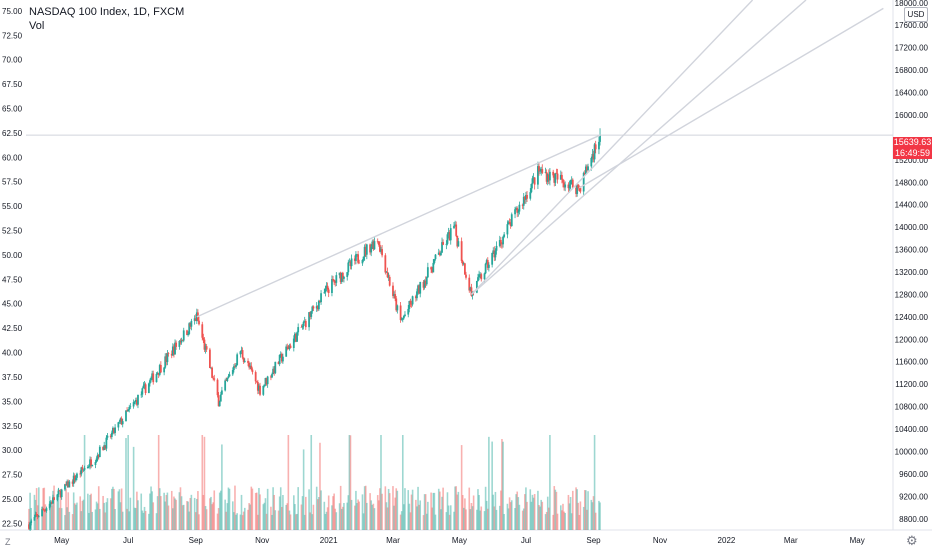  I want to click on volume-indicator-label: Vol, so click(37, 26).